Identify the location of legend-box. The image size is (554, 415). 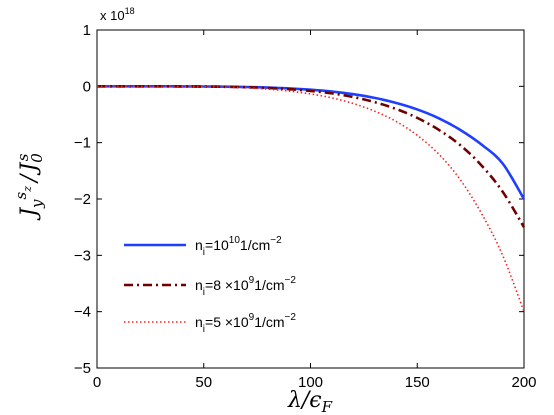
(223, 283).